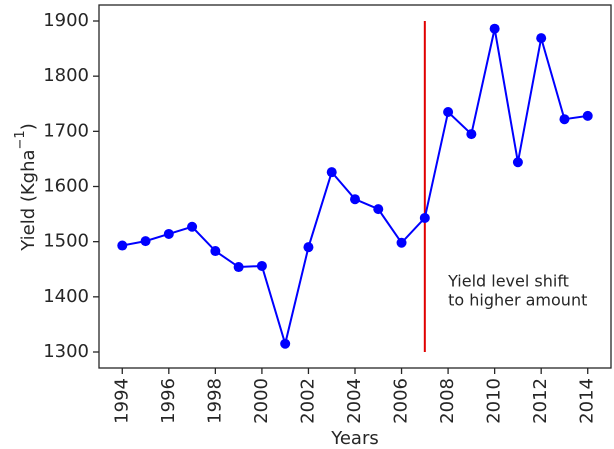 The height and width of the screenshot is (449, 614). Describe the element at coordinates (307, 401) in the screenshot. I see `x-tick-label: 2002` at that location.